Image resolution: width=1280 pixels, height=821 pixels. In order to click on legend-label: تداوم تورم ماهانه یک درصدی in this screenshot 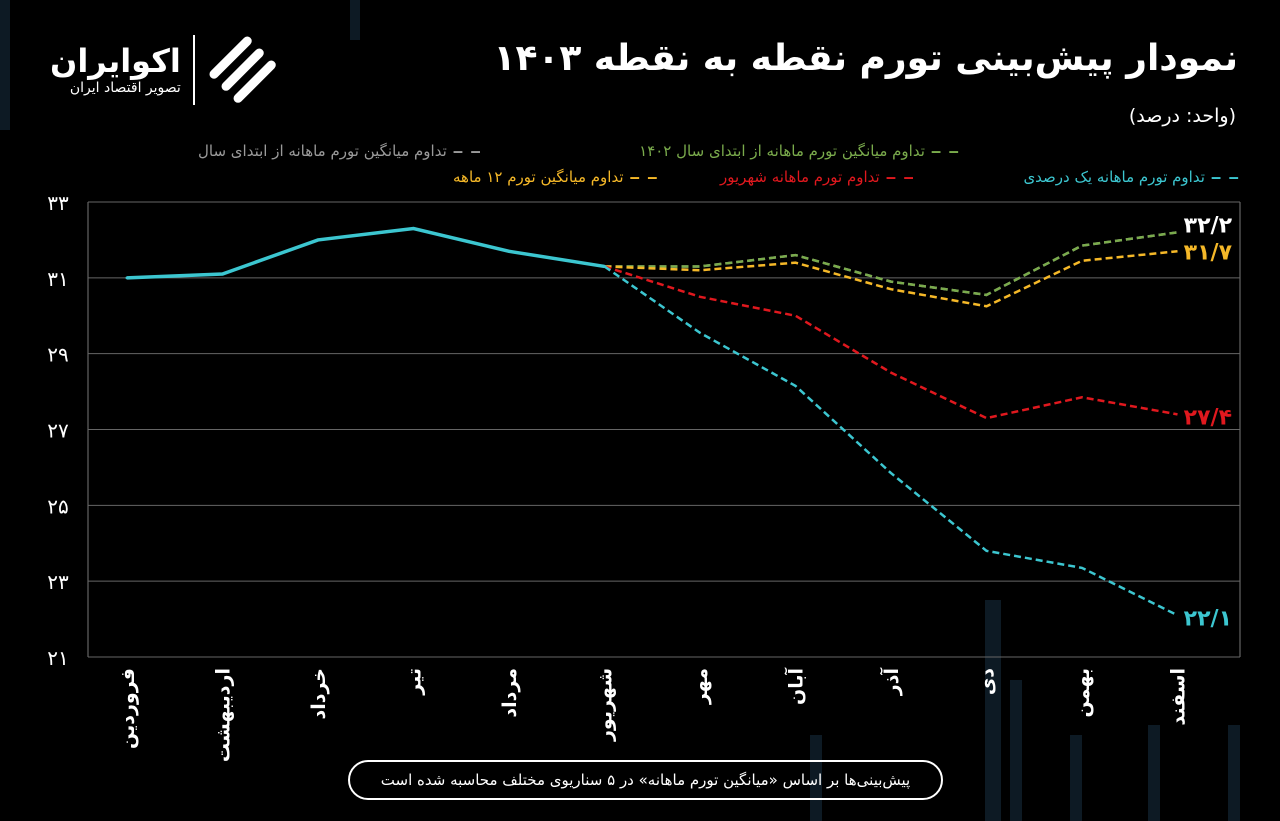, I will do `click(1114, 177)`.